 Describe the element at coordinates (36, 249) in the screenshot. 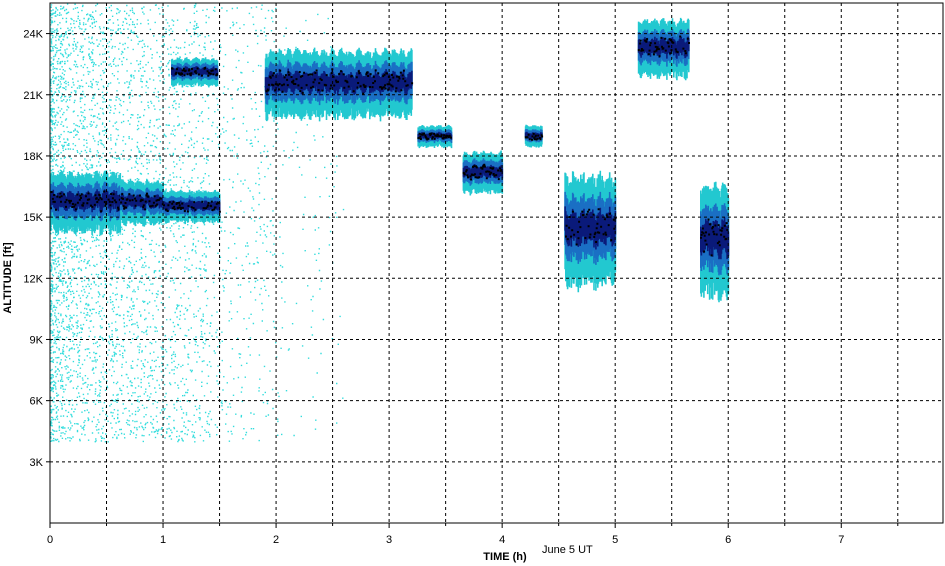

I see `y-axis-ticks: 3K 6K 9K 12K 15K 18K 21K 24K` at that location.